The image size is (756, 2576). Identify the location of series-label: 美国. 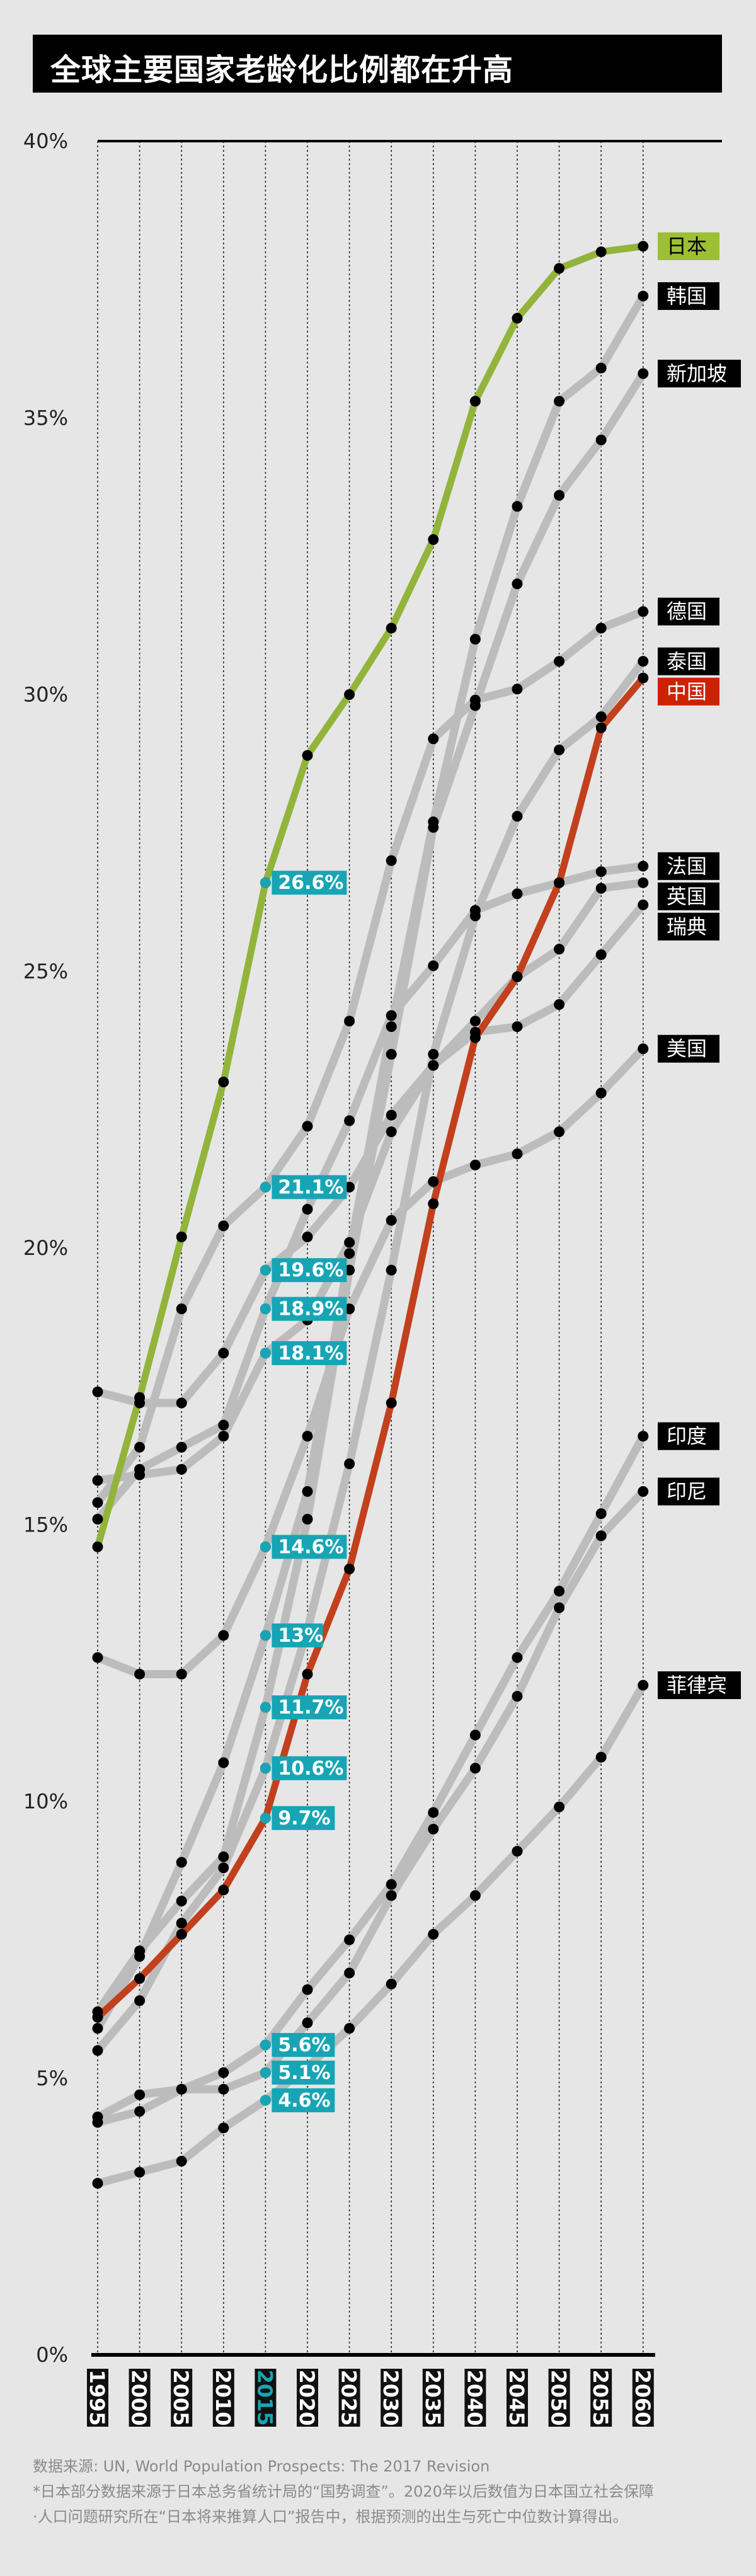
(688, 1048).